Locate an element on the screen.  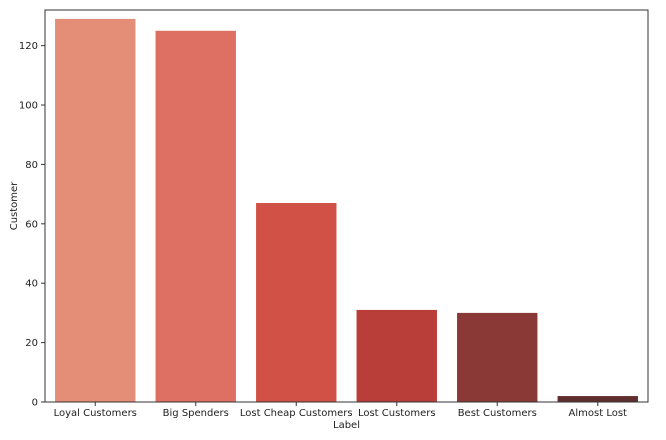
x-tick-label: Loyal Customers is located at coordinates (95, 413).